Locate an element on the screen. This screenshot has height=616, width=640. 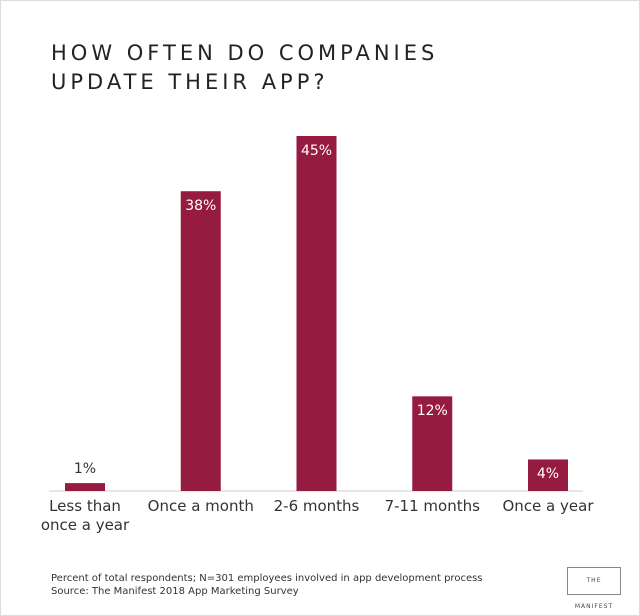
value-label: 4% is located at coordinates (548, 474).